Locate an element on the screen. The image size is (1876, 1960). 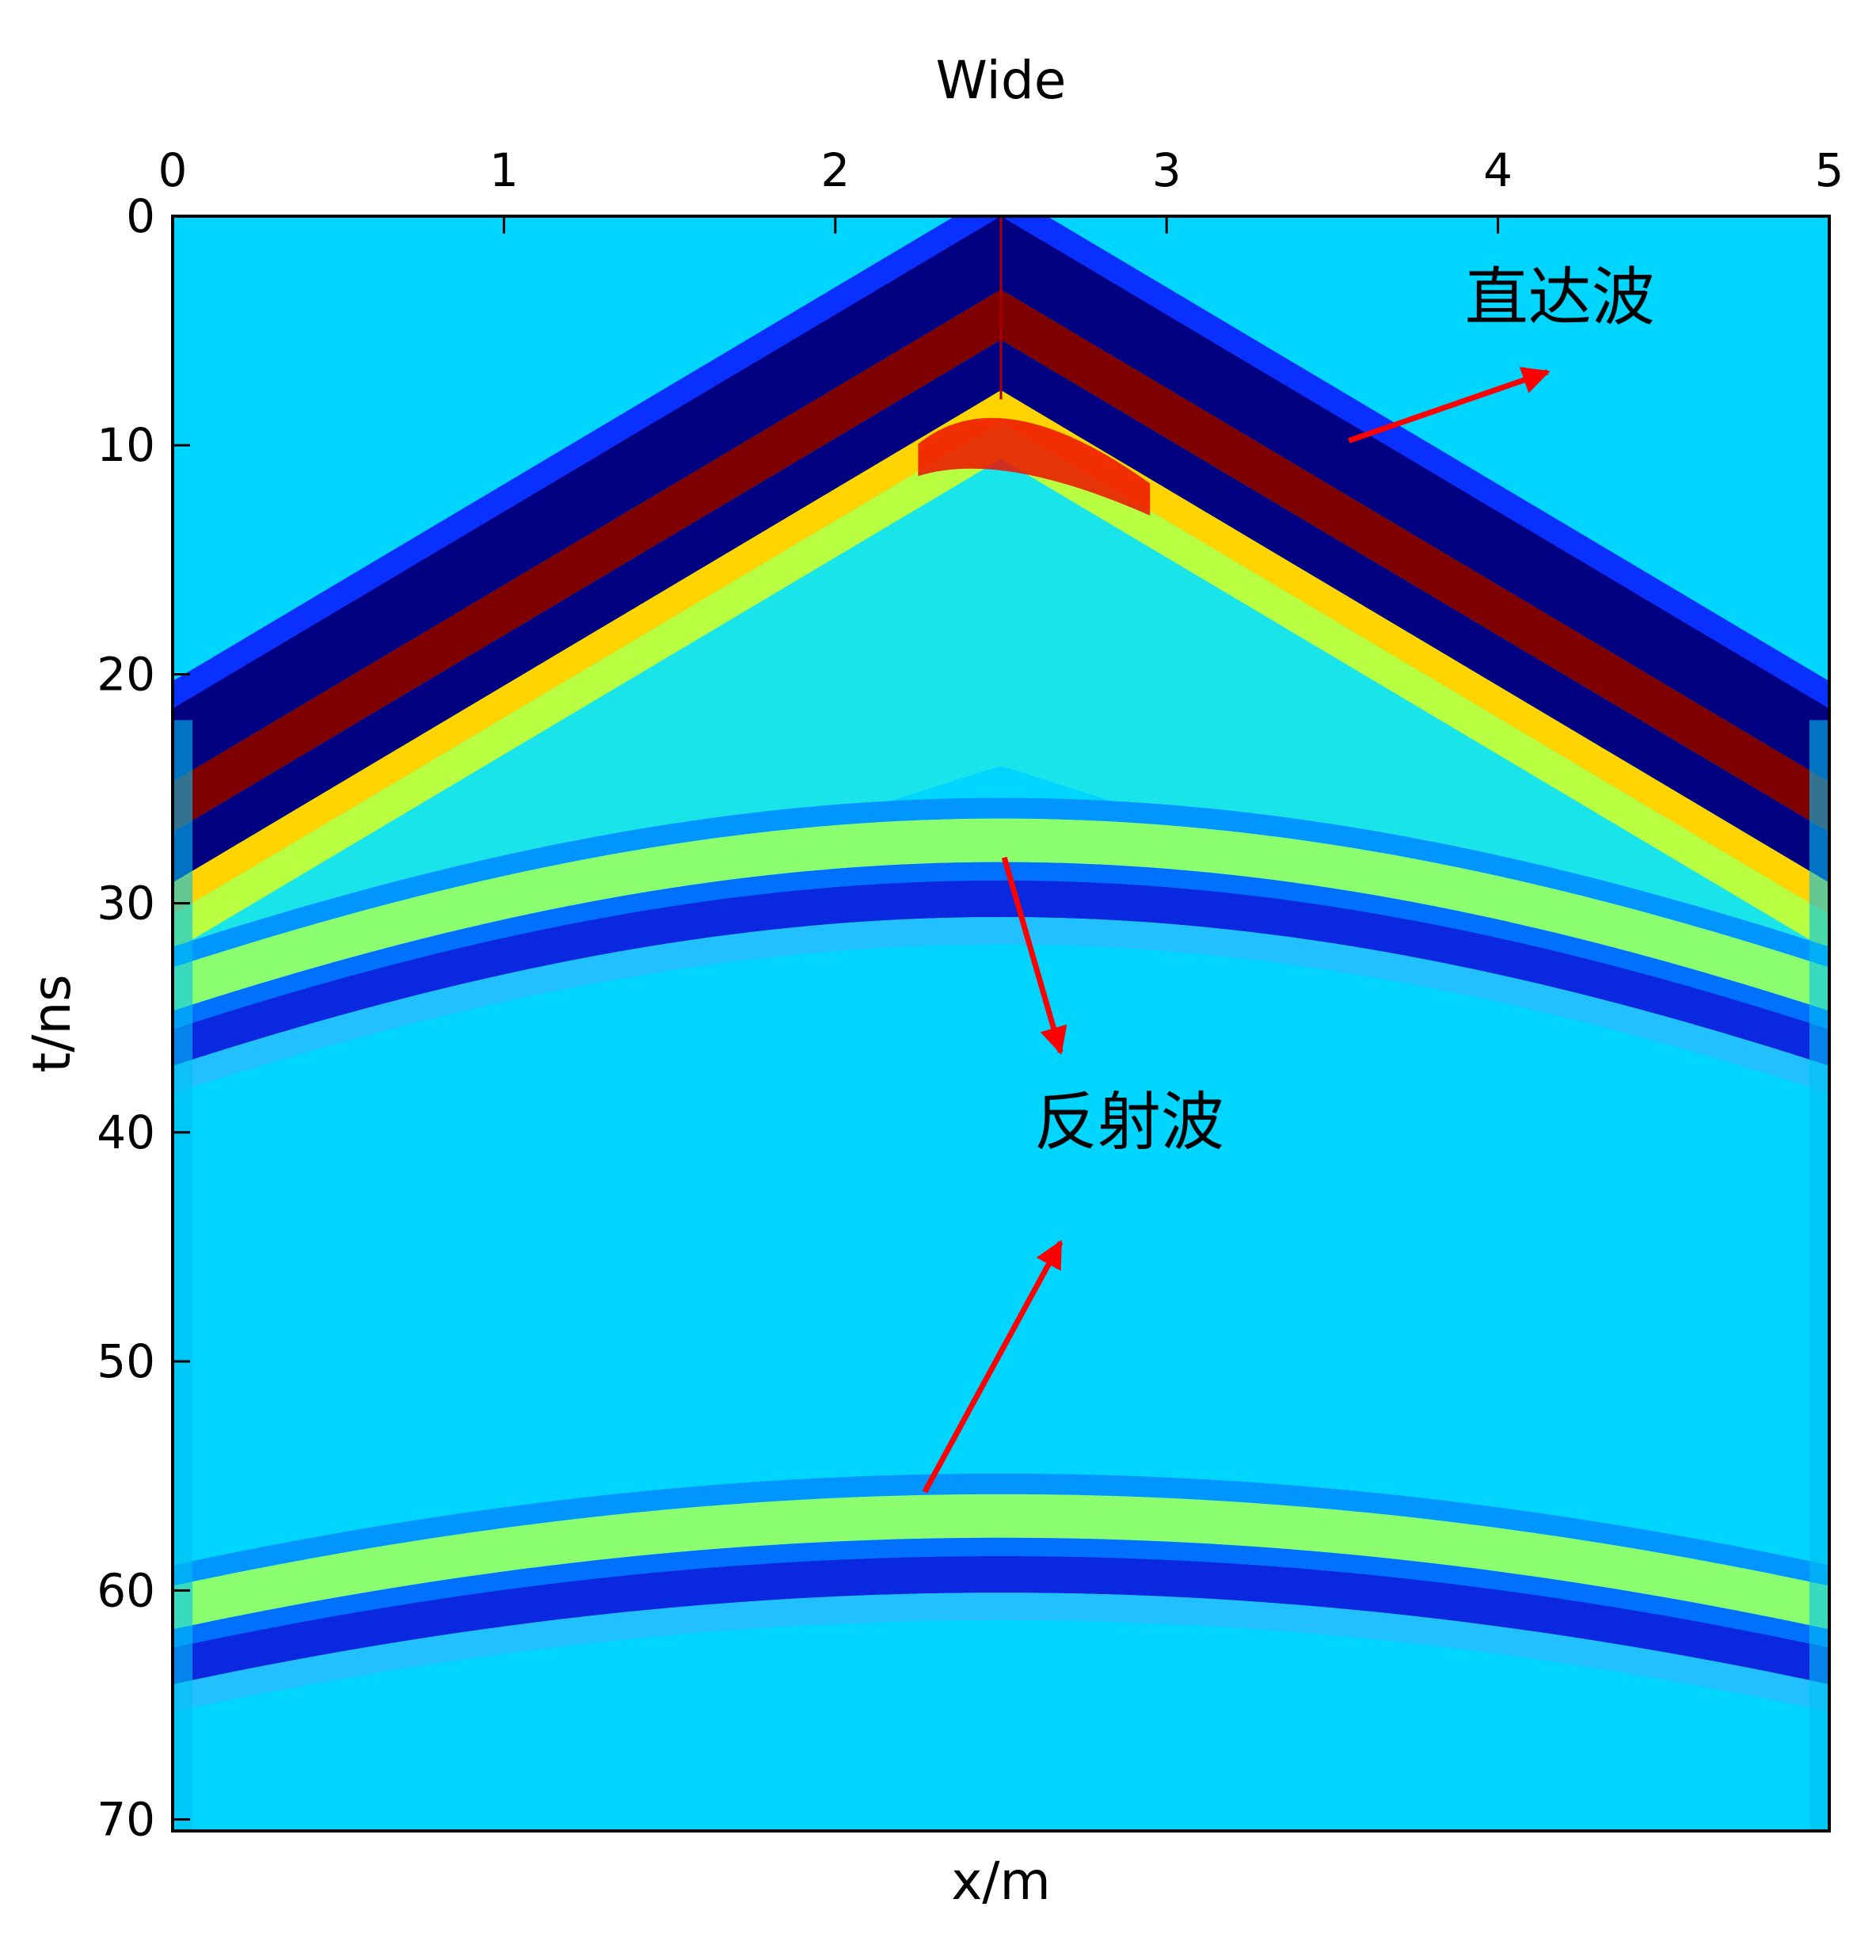
annotation-label-2: 反射波 is located at coordinates (1129, 1122).